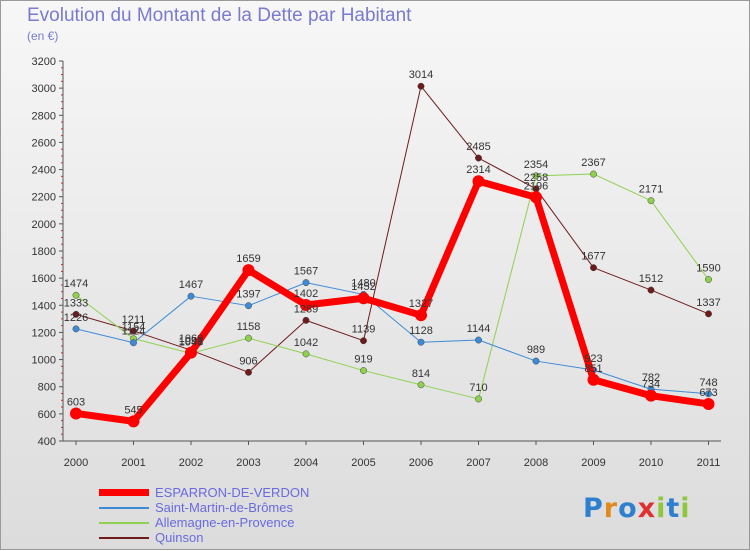 The height and width of the screenshot is (551, 750). I want to click on y-tick-label: 1000, so click(44, 361).